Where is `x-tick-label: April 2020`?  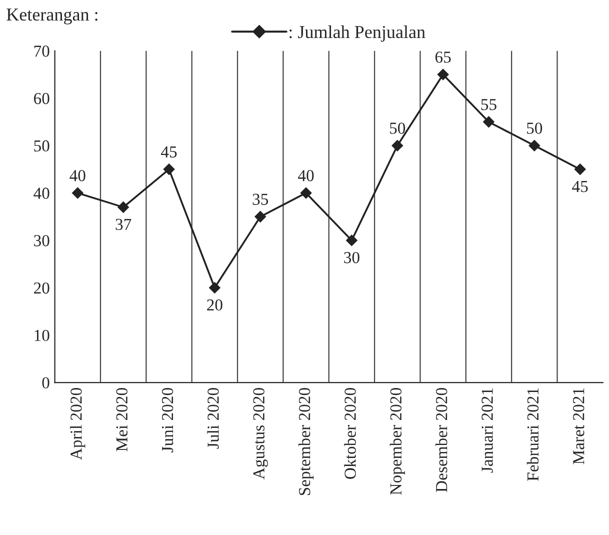 x-tick-label: April 2020 is located at coordinates (78, 424).